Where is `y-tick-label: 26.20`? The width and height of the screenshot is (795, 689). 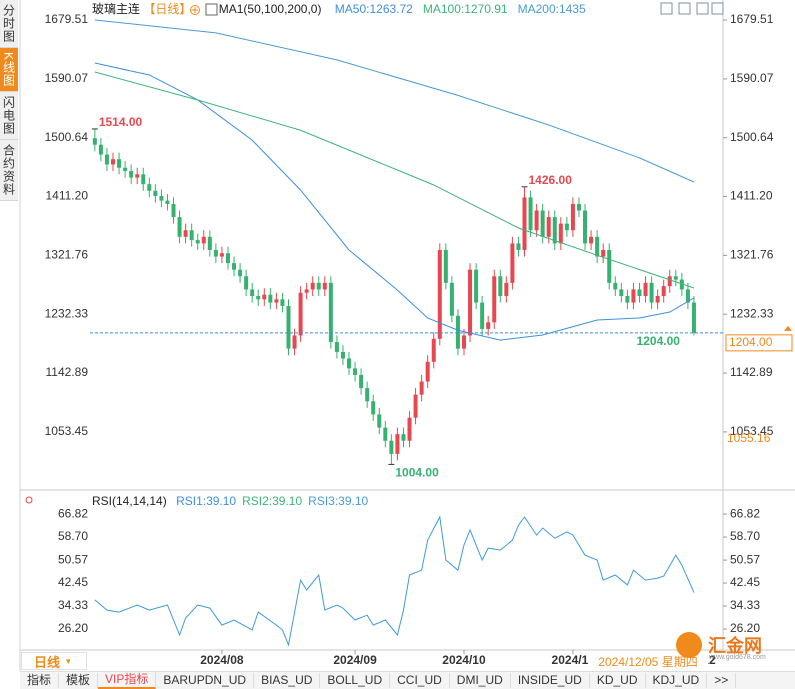 y-tick-label: 26.20 is located at coordinates (73, 628).